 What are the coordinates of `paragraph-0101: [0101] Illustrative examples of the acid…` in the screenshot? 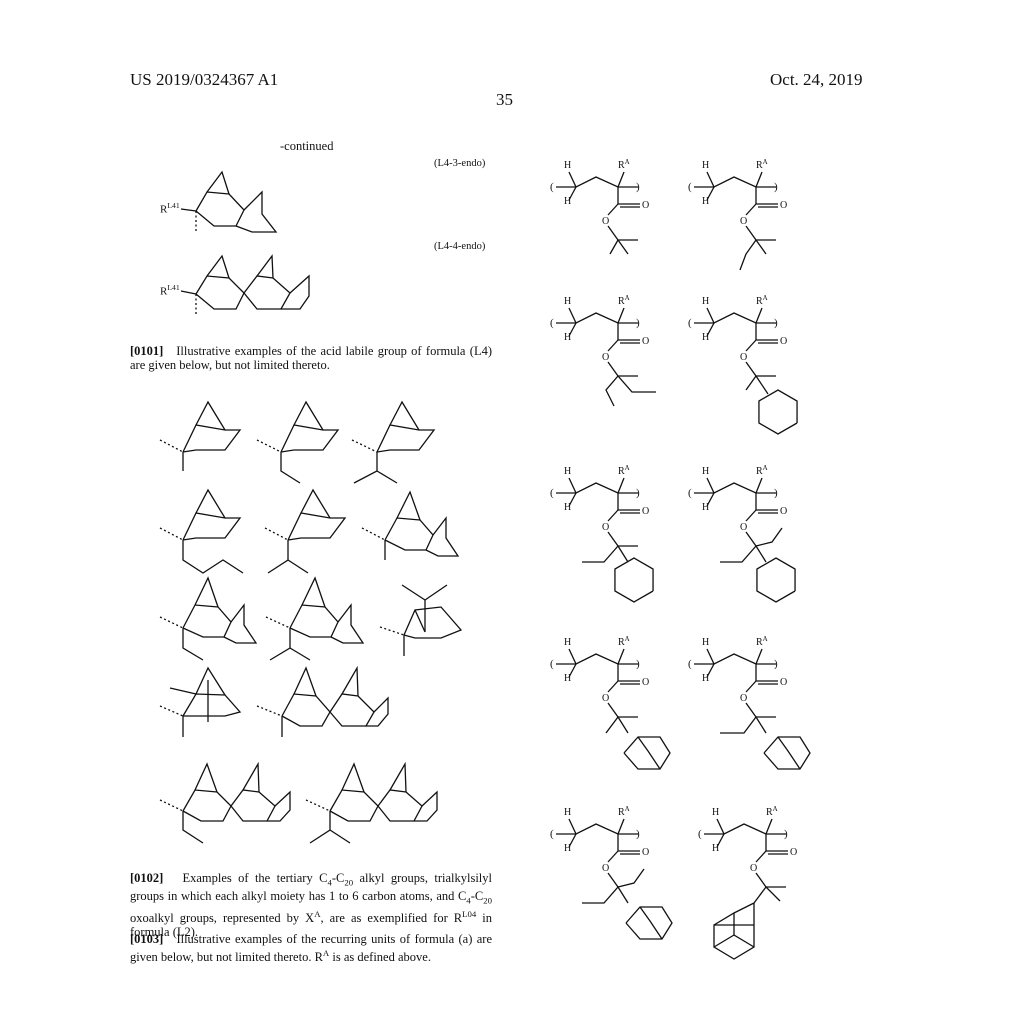 It's located at (311, 358).